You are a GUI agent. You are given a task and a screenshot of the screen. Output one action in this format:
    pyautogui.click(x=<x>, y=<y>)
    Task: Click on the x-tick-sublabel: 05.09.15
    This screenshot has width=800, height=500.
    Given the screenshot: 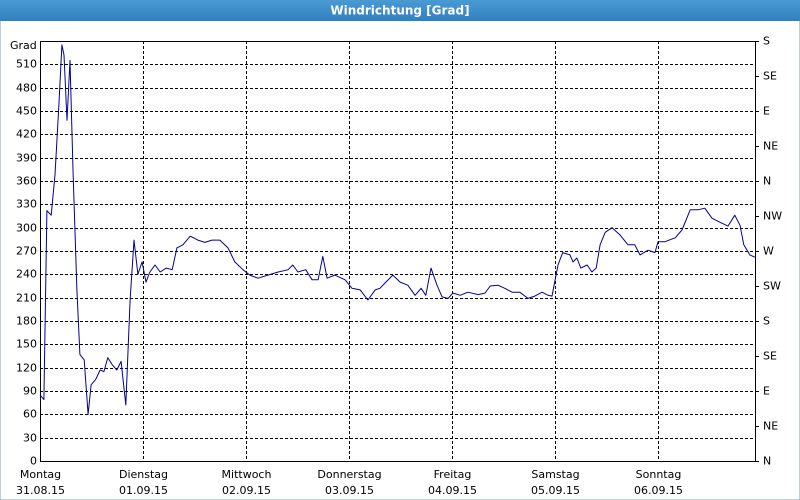 What is the action you would take?
    pyautogui.click(x=555, y=490)
    